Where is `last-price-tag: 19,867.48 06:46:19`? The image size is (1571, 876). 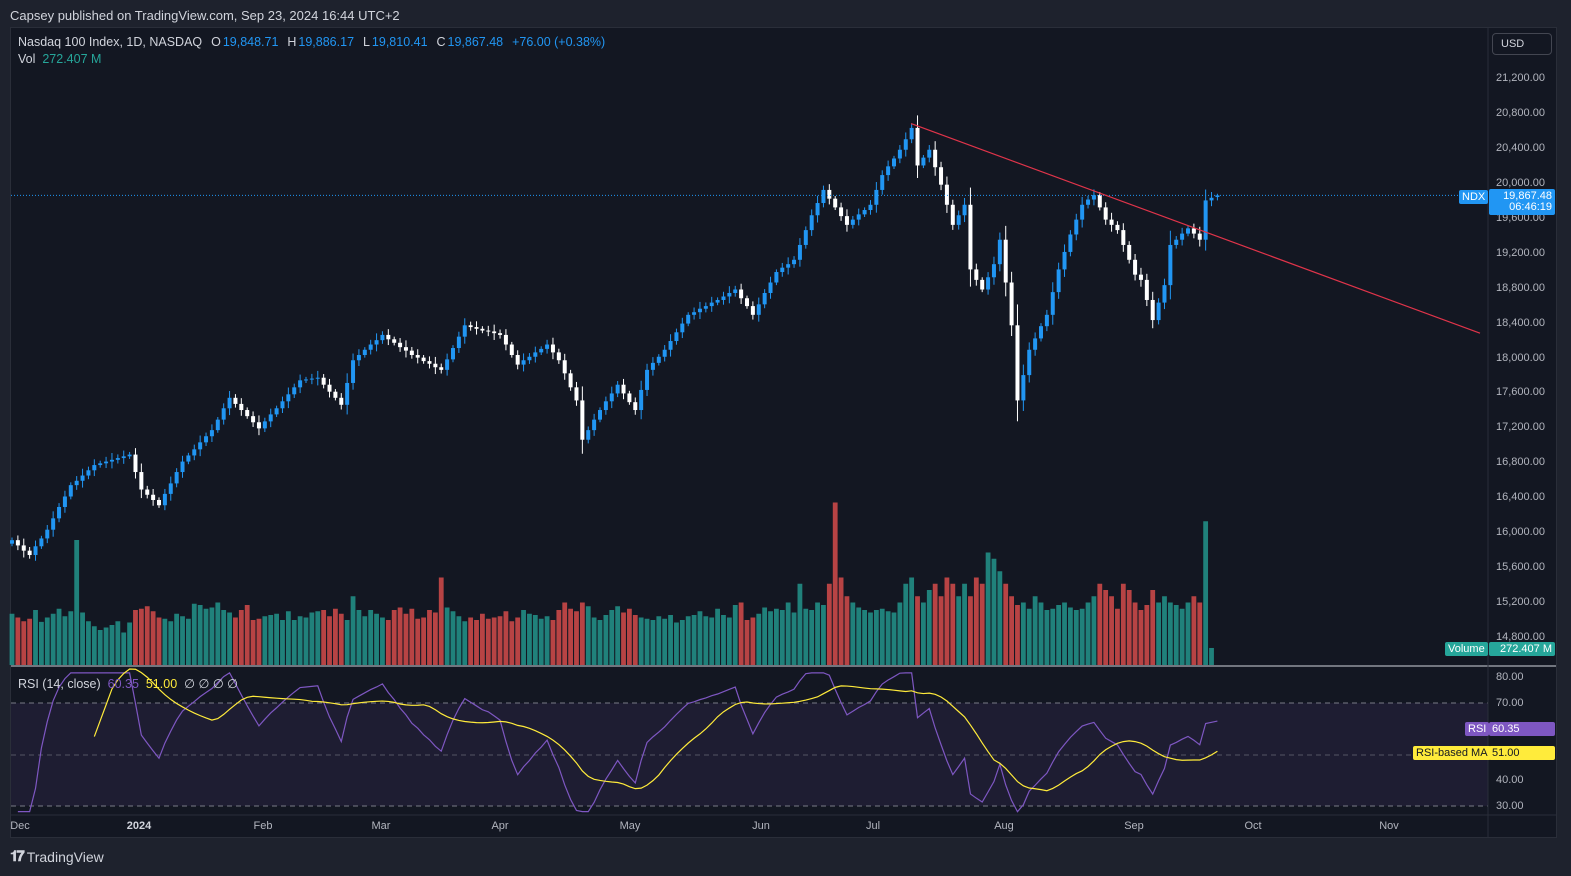 last-price-tag: 19,867.48 06:46:19 is located at coordinates (1522, 202).